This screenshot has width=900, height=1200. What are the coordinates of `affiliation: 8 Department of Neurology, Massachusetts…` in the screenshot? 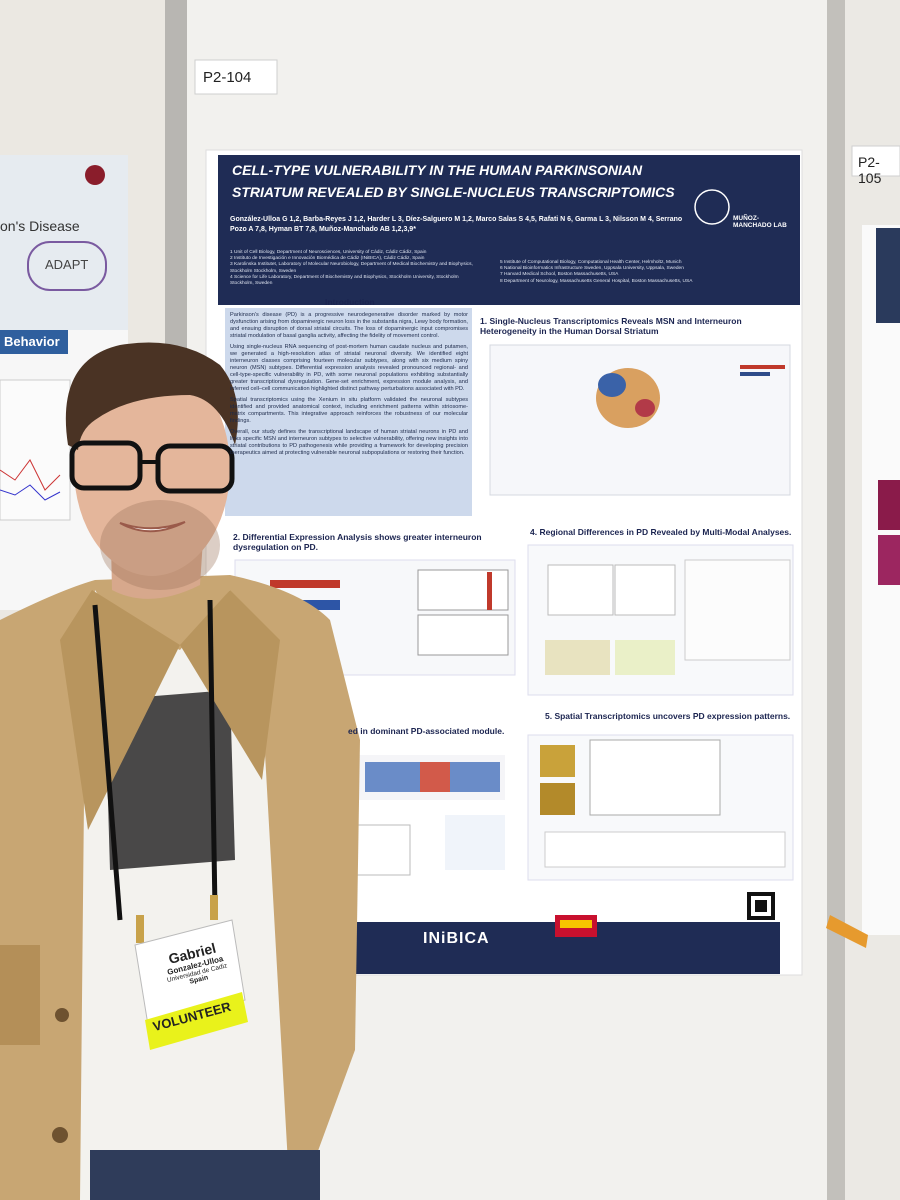 It's located at (596, 281).